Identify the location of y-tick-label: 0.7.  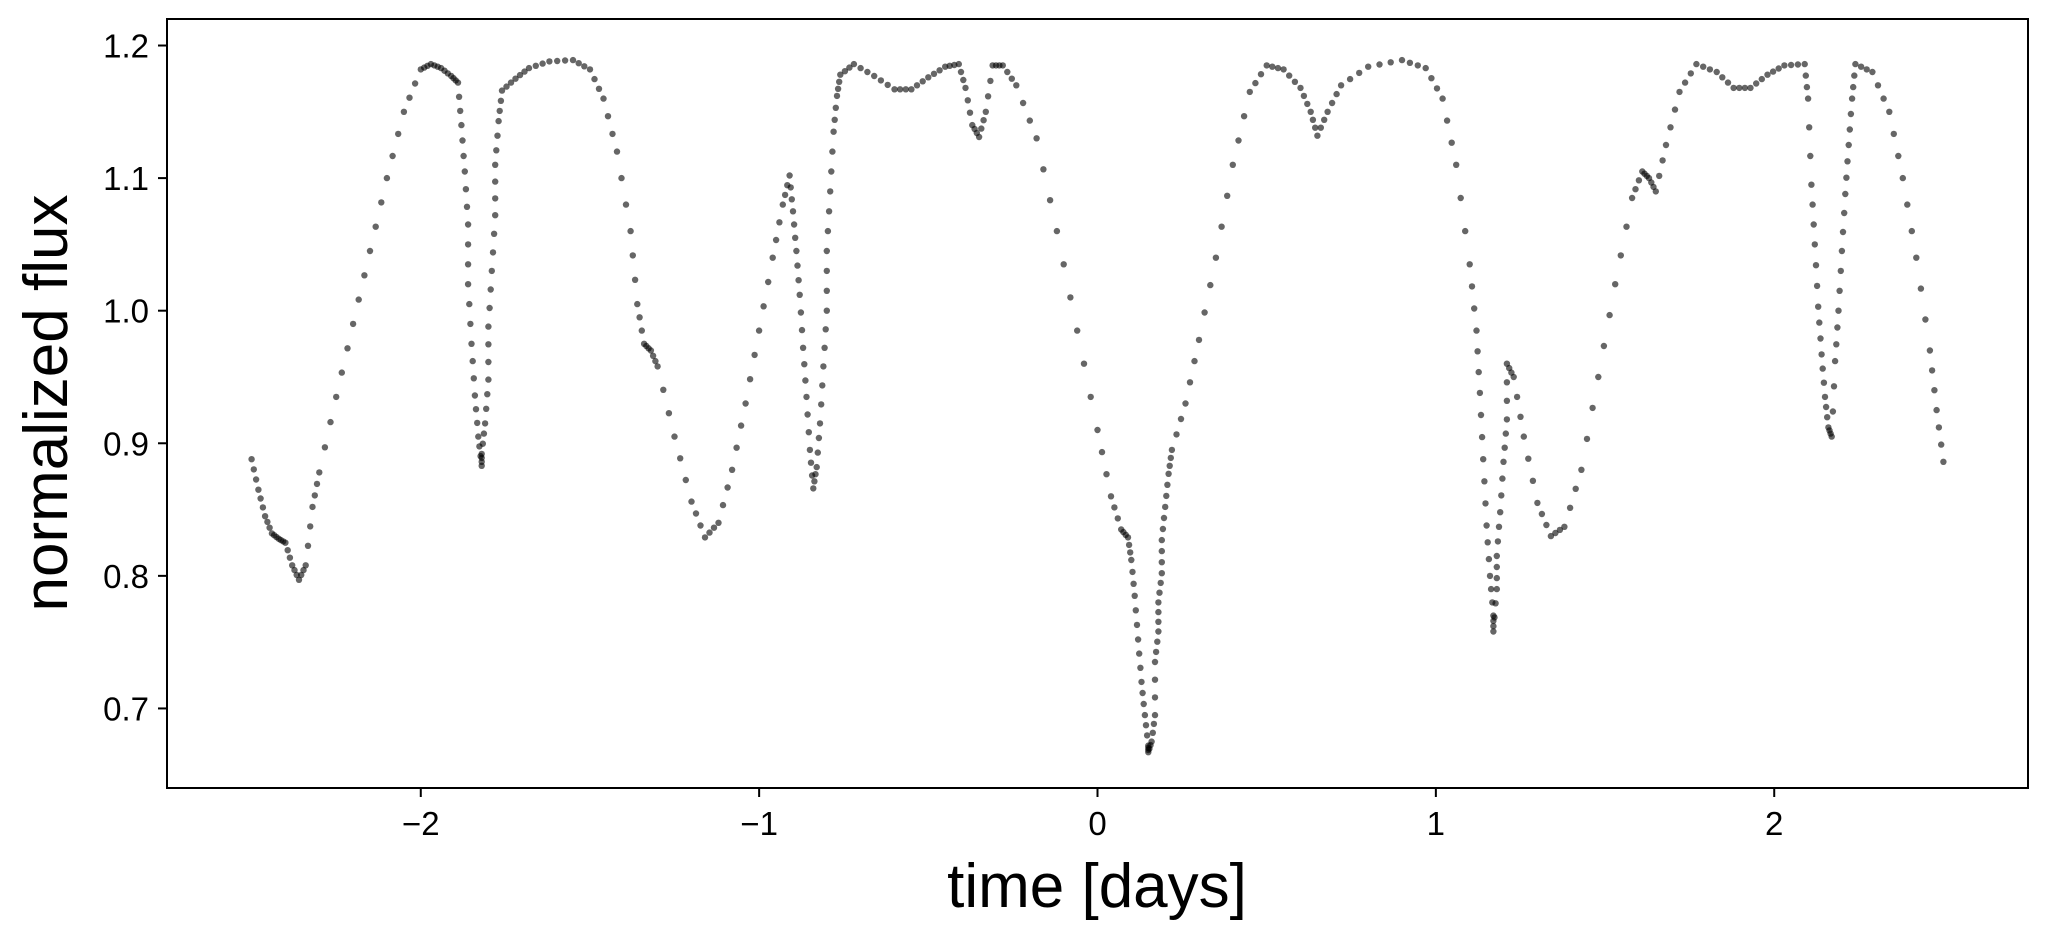
(126, 708).